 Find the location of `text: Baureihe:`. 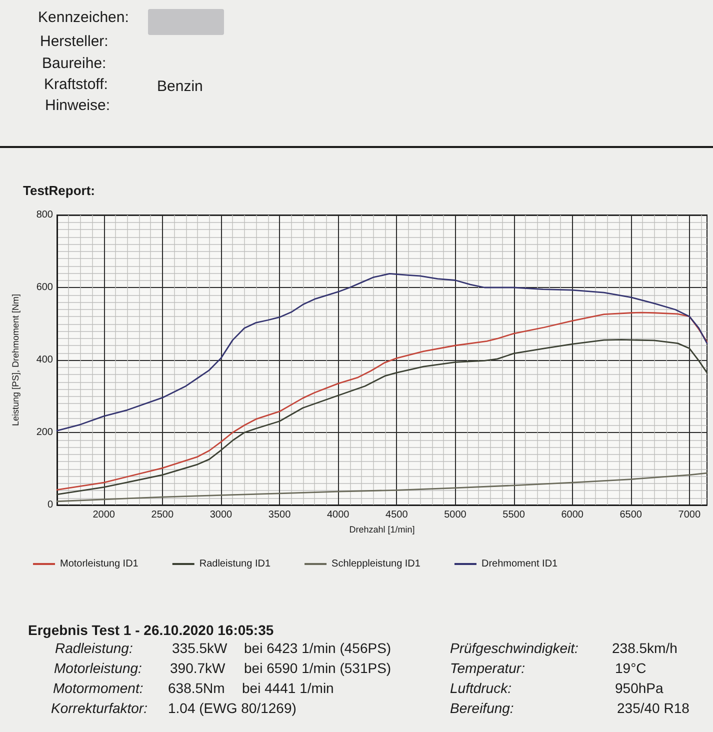

text: Baureihe: is located at coordinates (74, 63).